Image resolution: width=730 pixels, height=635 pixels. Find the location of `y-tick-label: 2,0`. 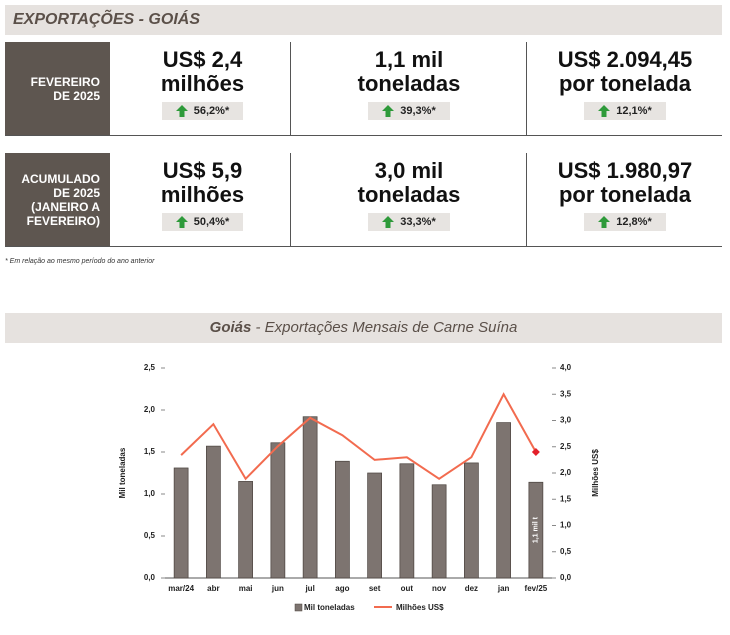

y-tick-label: 2,0 is located at coordinates (150, 409).